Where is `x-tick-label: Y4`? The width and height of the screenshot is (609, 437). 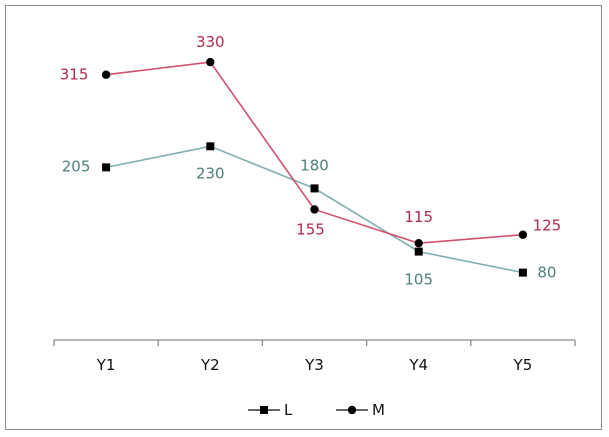
x-tick-label: Y4 is located at coordinates (418, 365).